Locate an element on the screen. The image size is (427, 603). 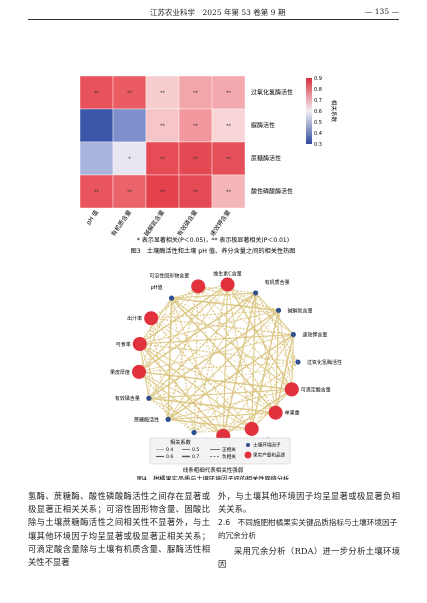
section-heading: 2.6 不同施肥柑橘果实关键品质指标与土壤环境因子的冗余分析 is located at coordinates (308, 529).